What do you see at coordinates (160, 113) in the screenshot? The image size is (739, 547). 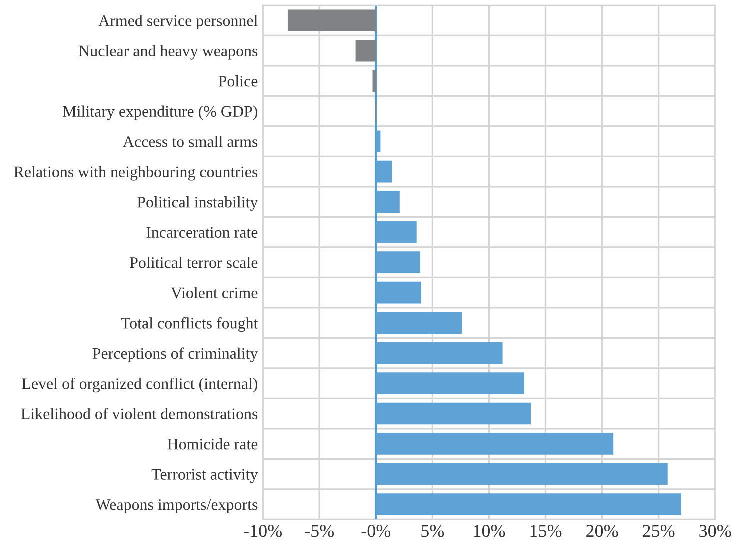 I see `y-tick-label: Military expenditure (% GDP)` at bounding box center [160, 113].